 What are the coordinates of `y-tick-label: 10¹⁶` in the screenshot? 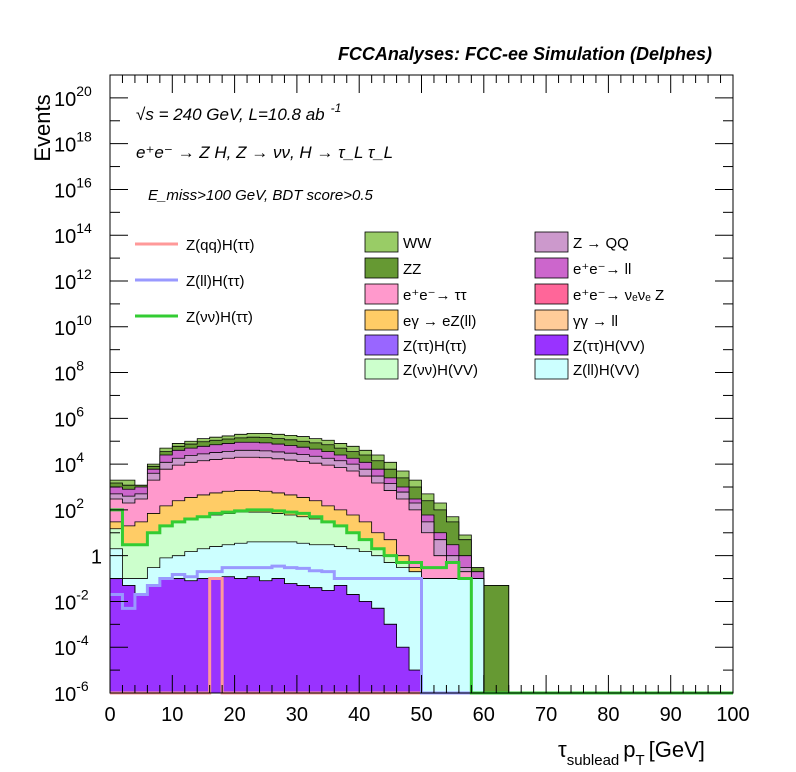 It's located at (73, 188).